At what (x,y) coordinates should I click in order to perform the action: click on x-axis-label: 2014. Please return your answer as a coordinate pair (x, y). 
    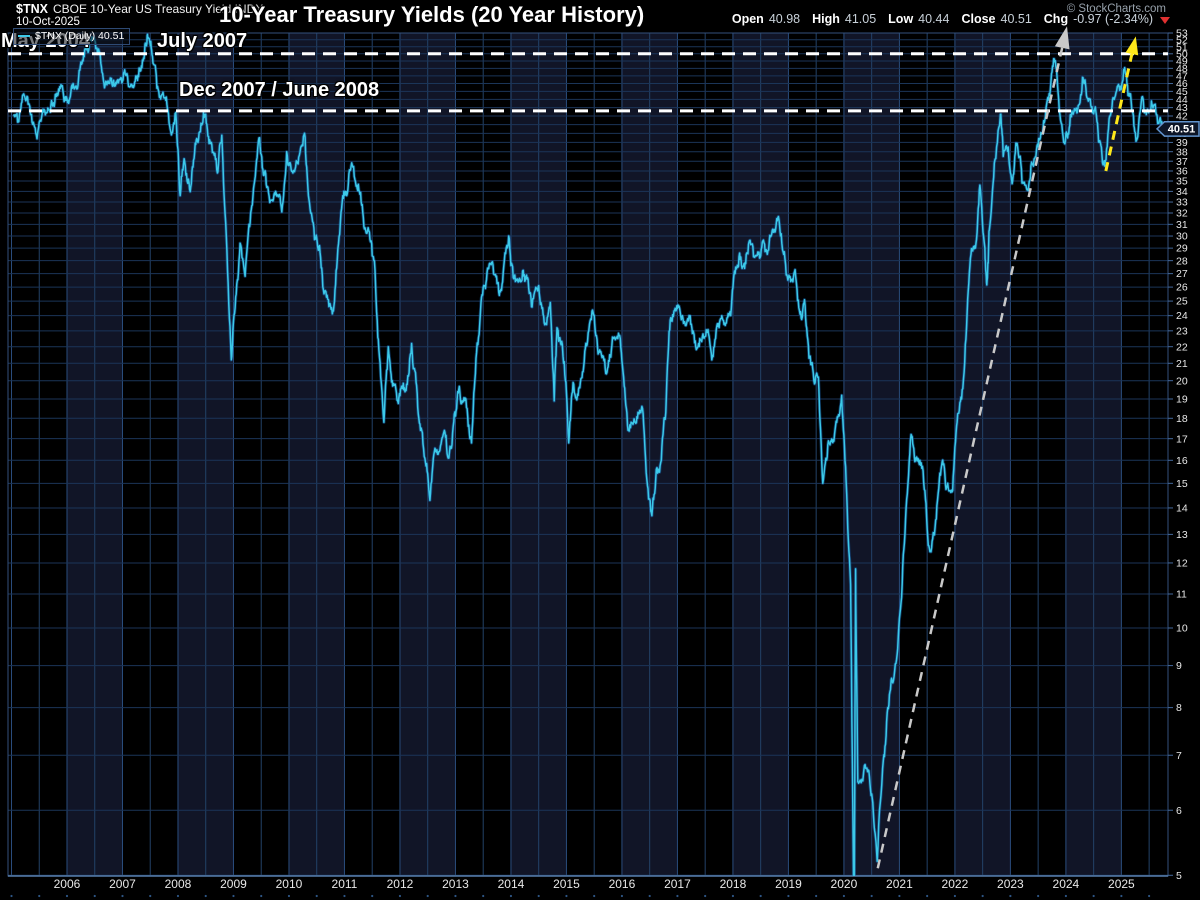
    Looking at the image, I should click on (511, 884).